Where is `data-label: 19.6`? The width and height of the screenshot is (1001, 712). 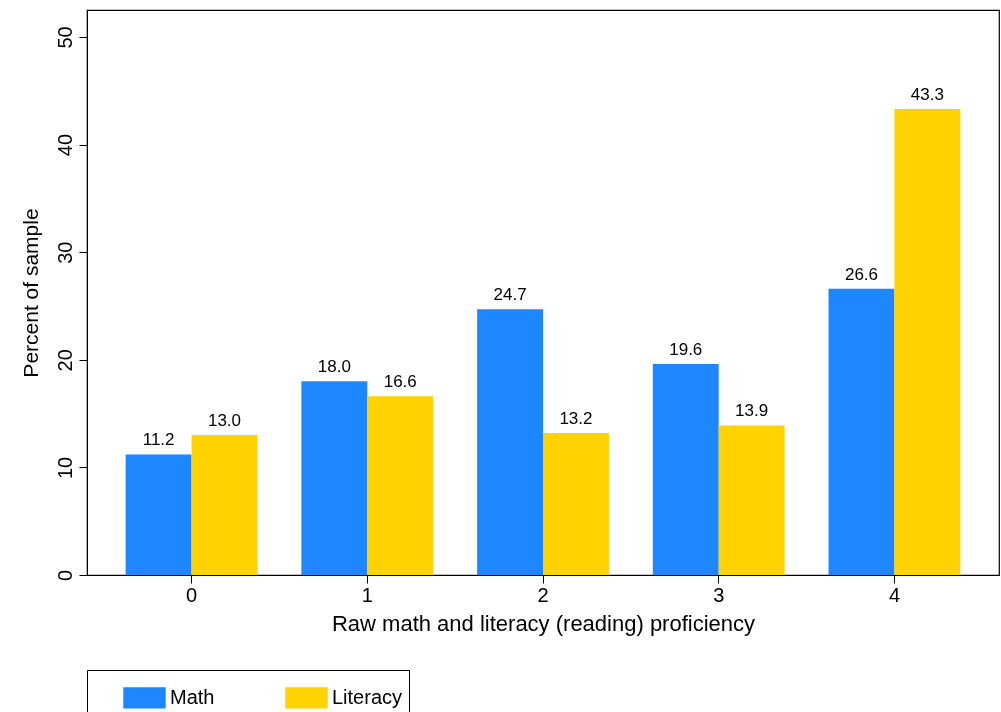 data-label: 19.6 is located at coordinates (686, 350).